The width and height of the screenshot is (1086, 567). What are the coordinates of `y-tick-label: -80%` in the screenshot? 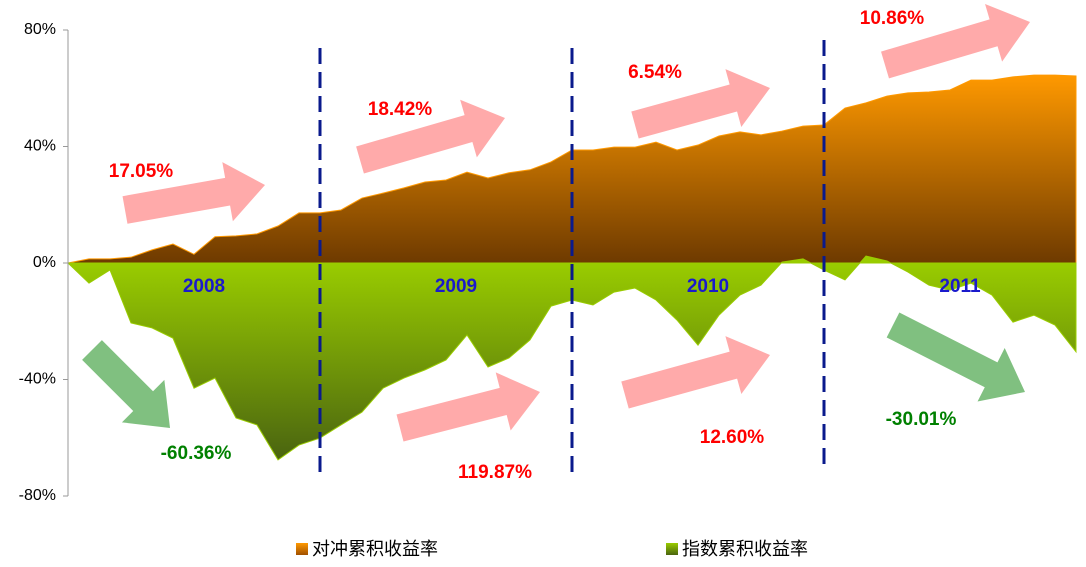 It's located at (37, 495).